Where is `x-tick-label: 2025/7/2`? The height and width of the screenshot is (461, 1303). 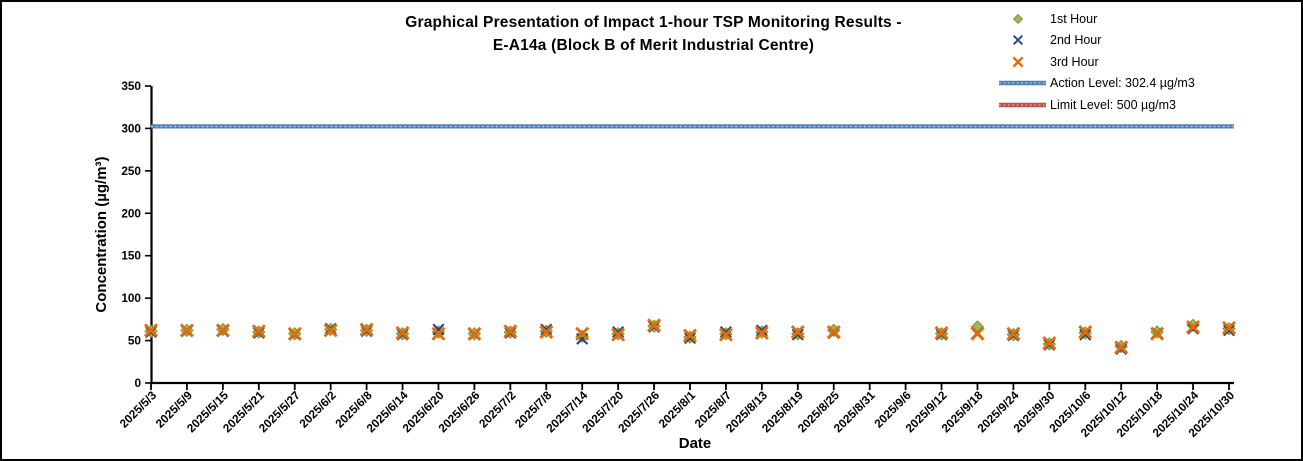 x-tick-label: 2025/7/2 is located at coordinates (497, 409).